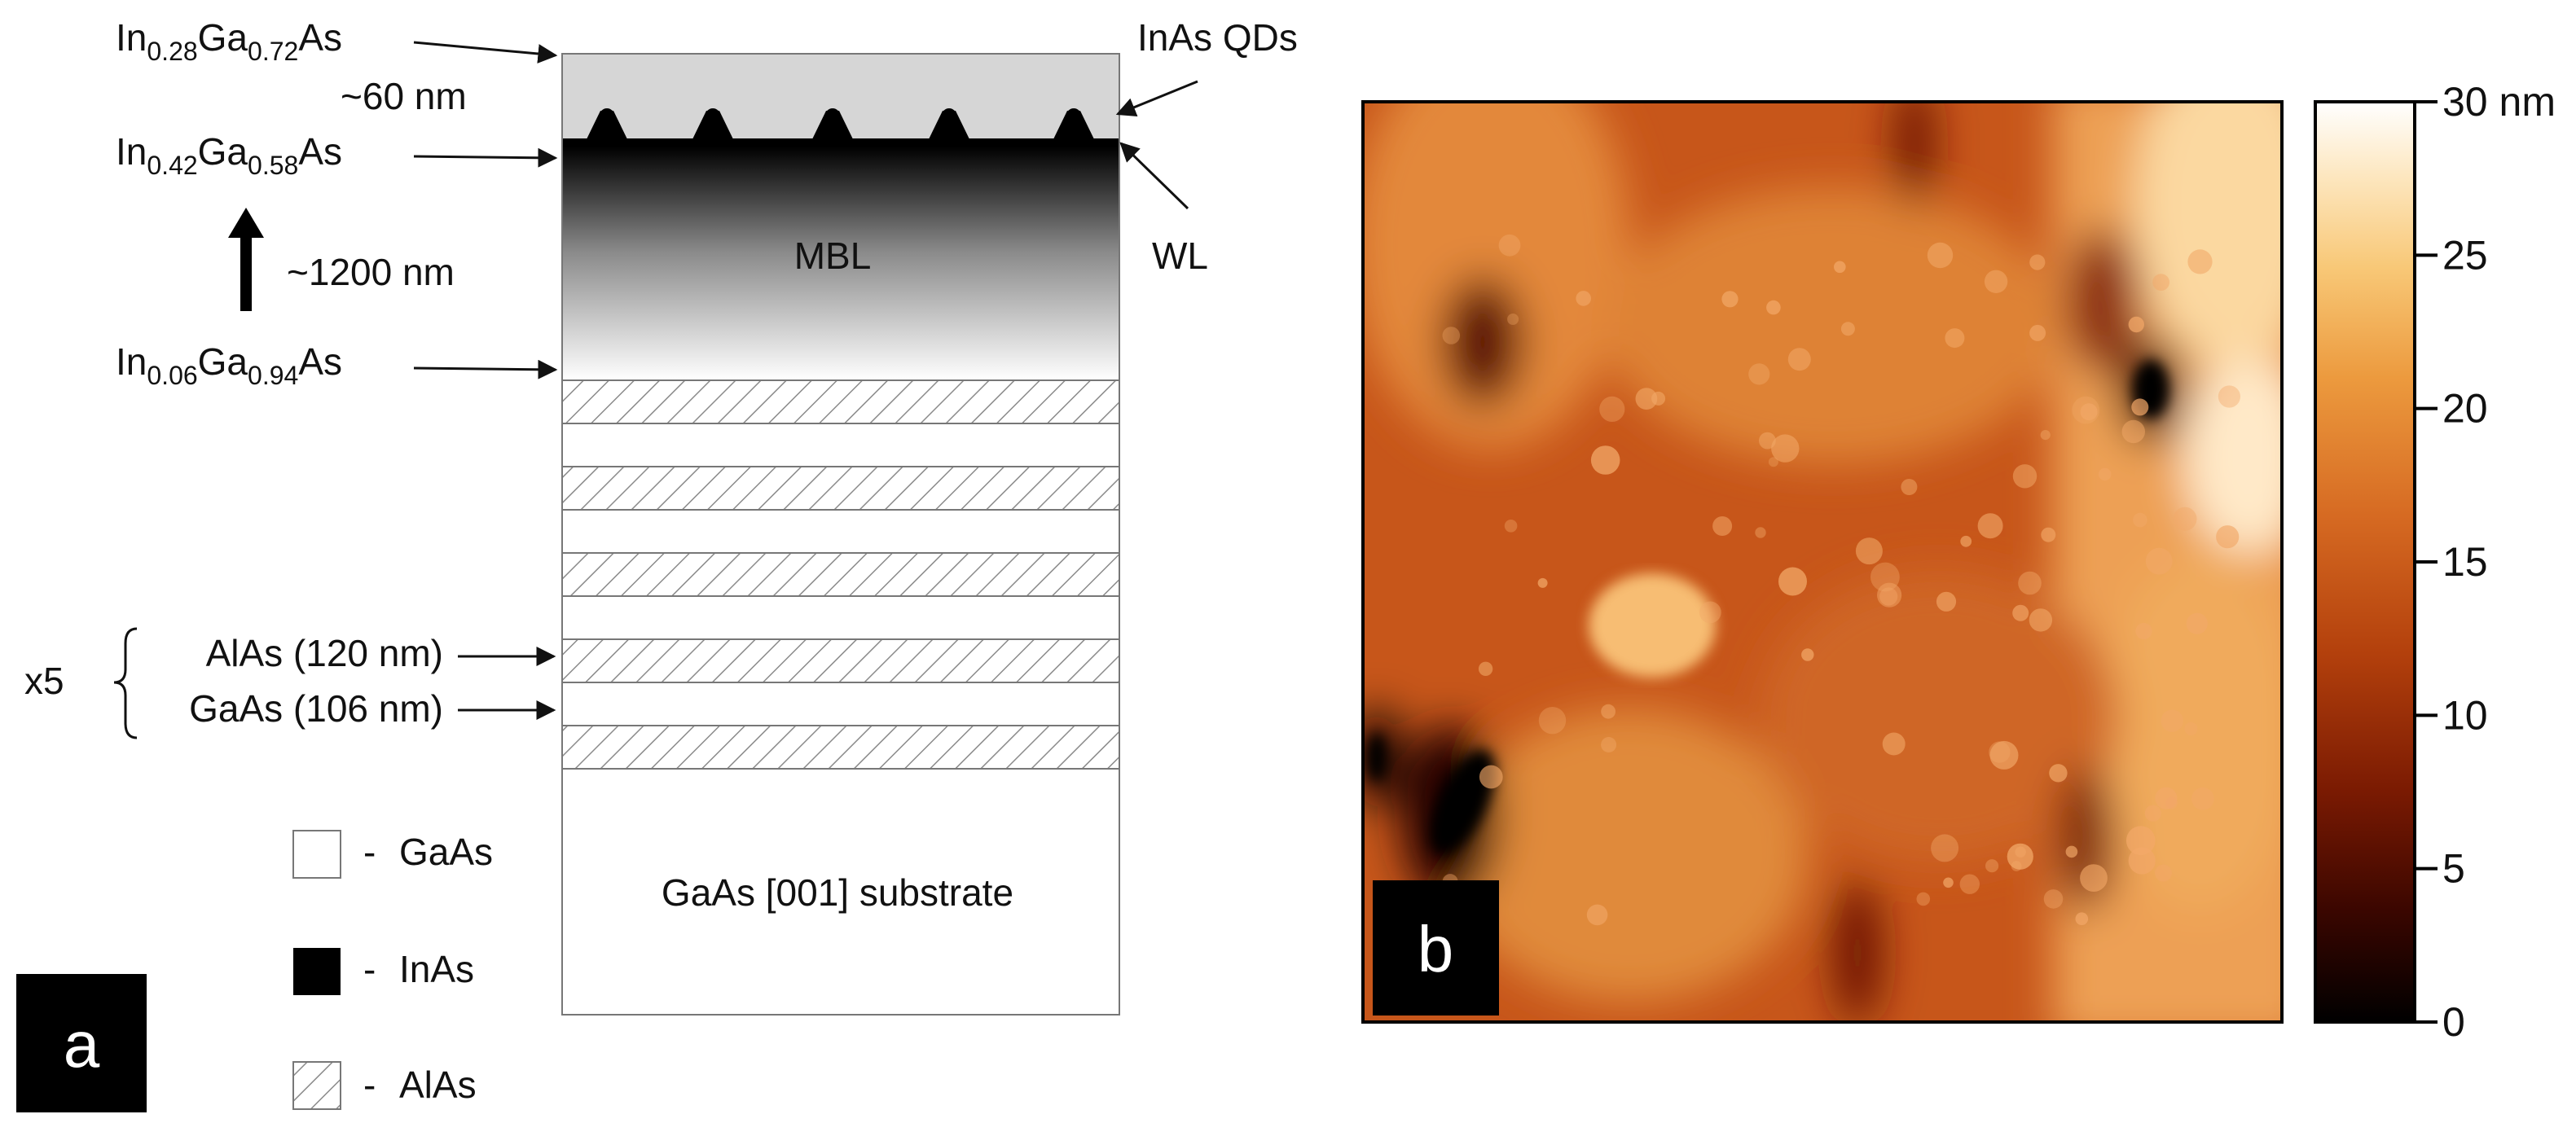  Describe the element at coordinates (1156, 98) in the screenshot. I see `qd-arrow` at that location.